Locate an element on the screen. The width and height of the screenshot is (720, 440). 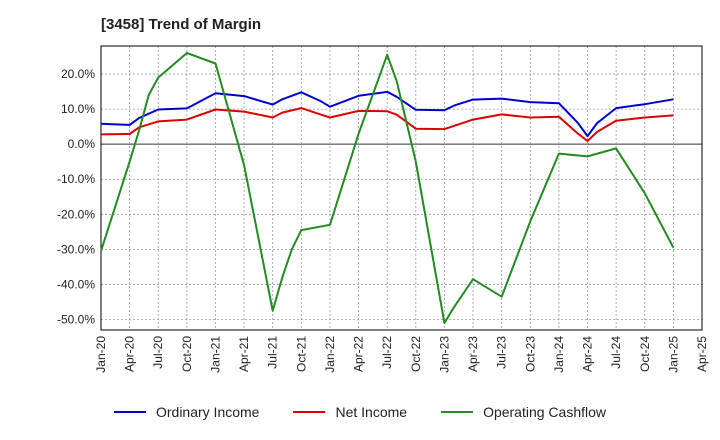
legend-item-ordinary-income: Ordinary Income is located at coordinates (186, 412).